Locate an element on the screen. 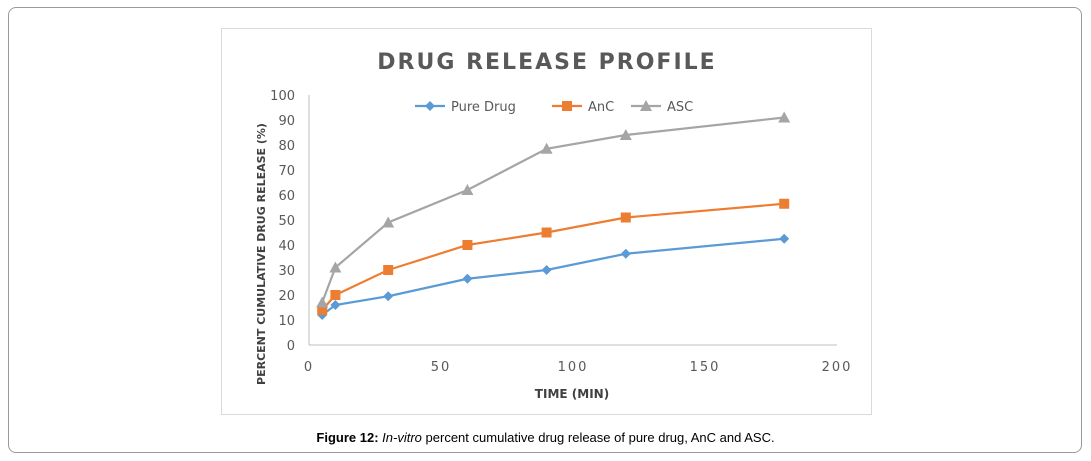 This screenshot has height=461, width=1091. legend: Pure Drug AnC ASC is located at coordinates (554, 107).